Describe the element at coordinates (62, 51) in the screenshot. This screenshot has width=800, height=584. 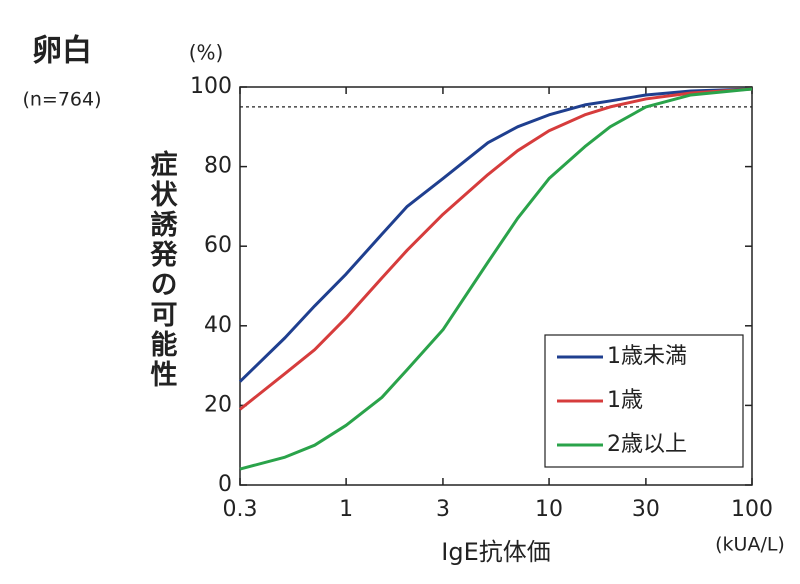
I see `chart-title: 卵白` at that location.